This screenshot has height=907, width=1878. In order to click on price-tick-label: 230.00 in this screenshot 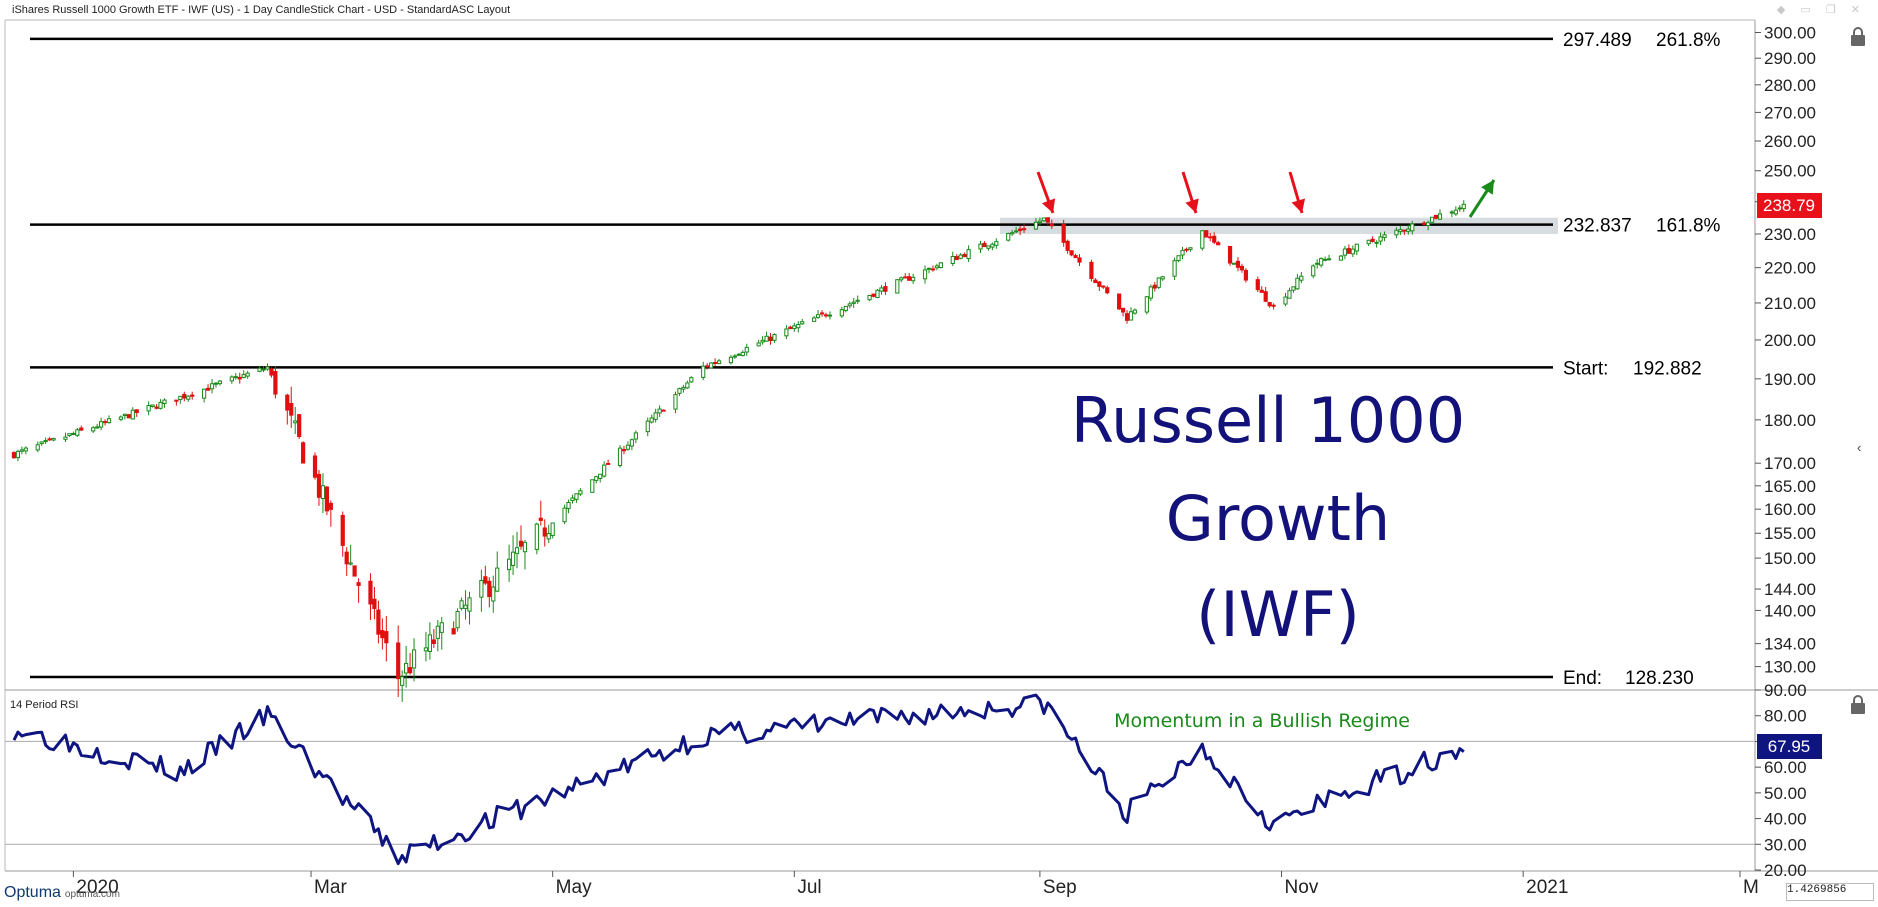, I will do `click(1790, 234)`.